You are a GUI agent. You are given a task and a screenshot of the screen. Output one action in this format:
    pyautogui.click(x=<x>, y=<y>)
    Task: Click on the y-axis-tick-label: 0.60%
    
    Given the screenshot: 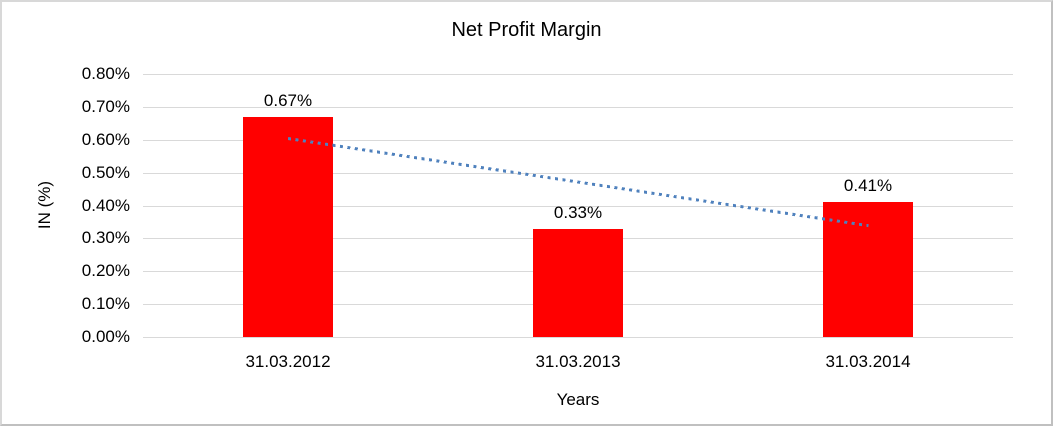 What is the action you would take?
    pyautogui.click(x=105, y=139)
    